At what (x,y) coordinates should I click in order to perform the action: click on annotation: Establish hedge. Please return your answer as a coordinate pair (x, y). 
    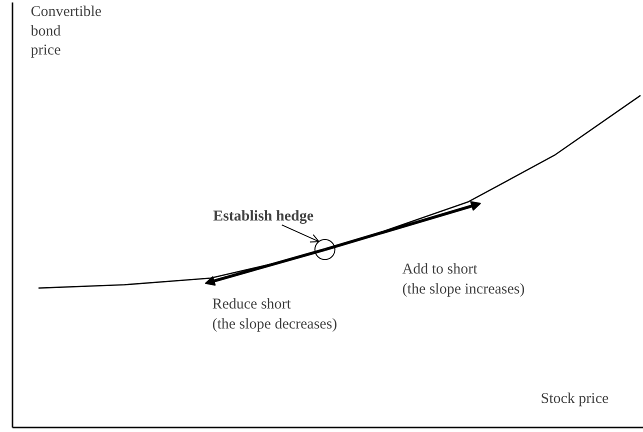
    Looking at the image, I should click on (263, 216).